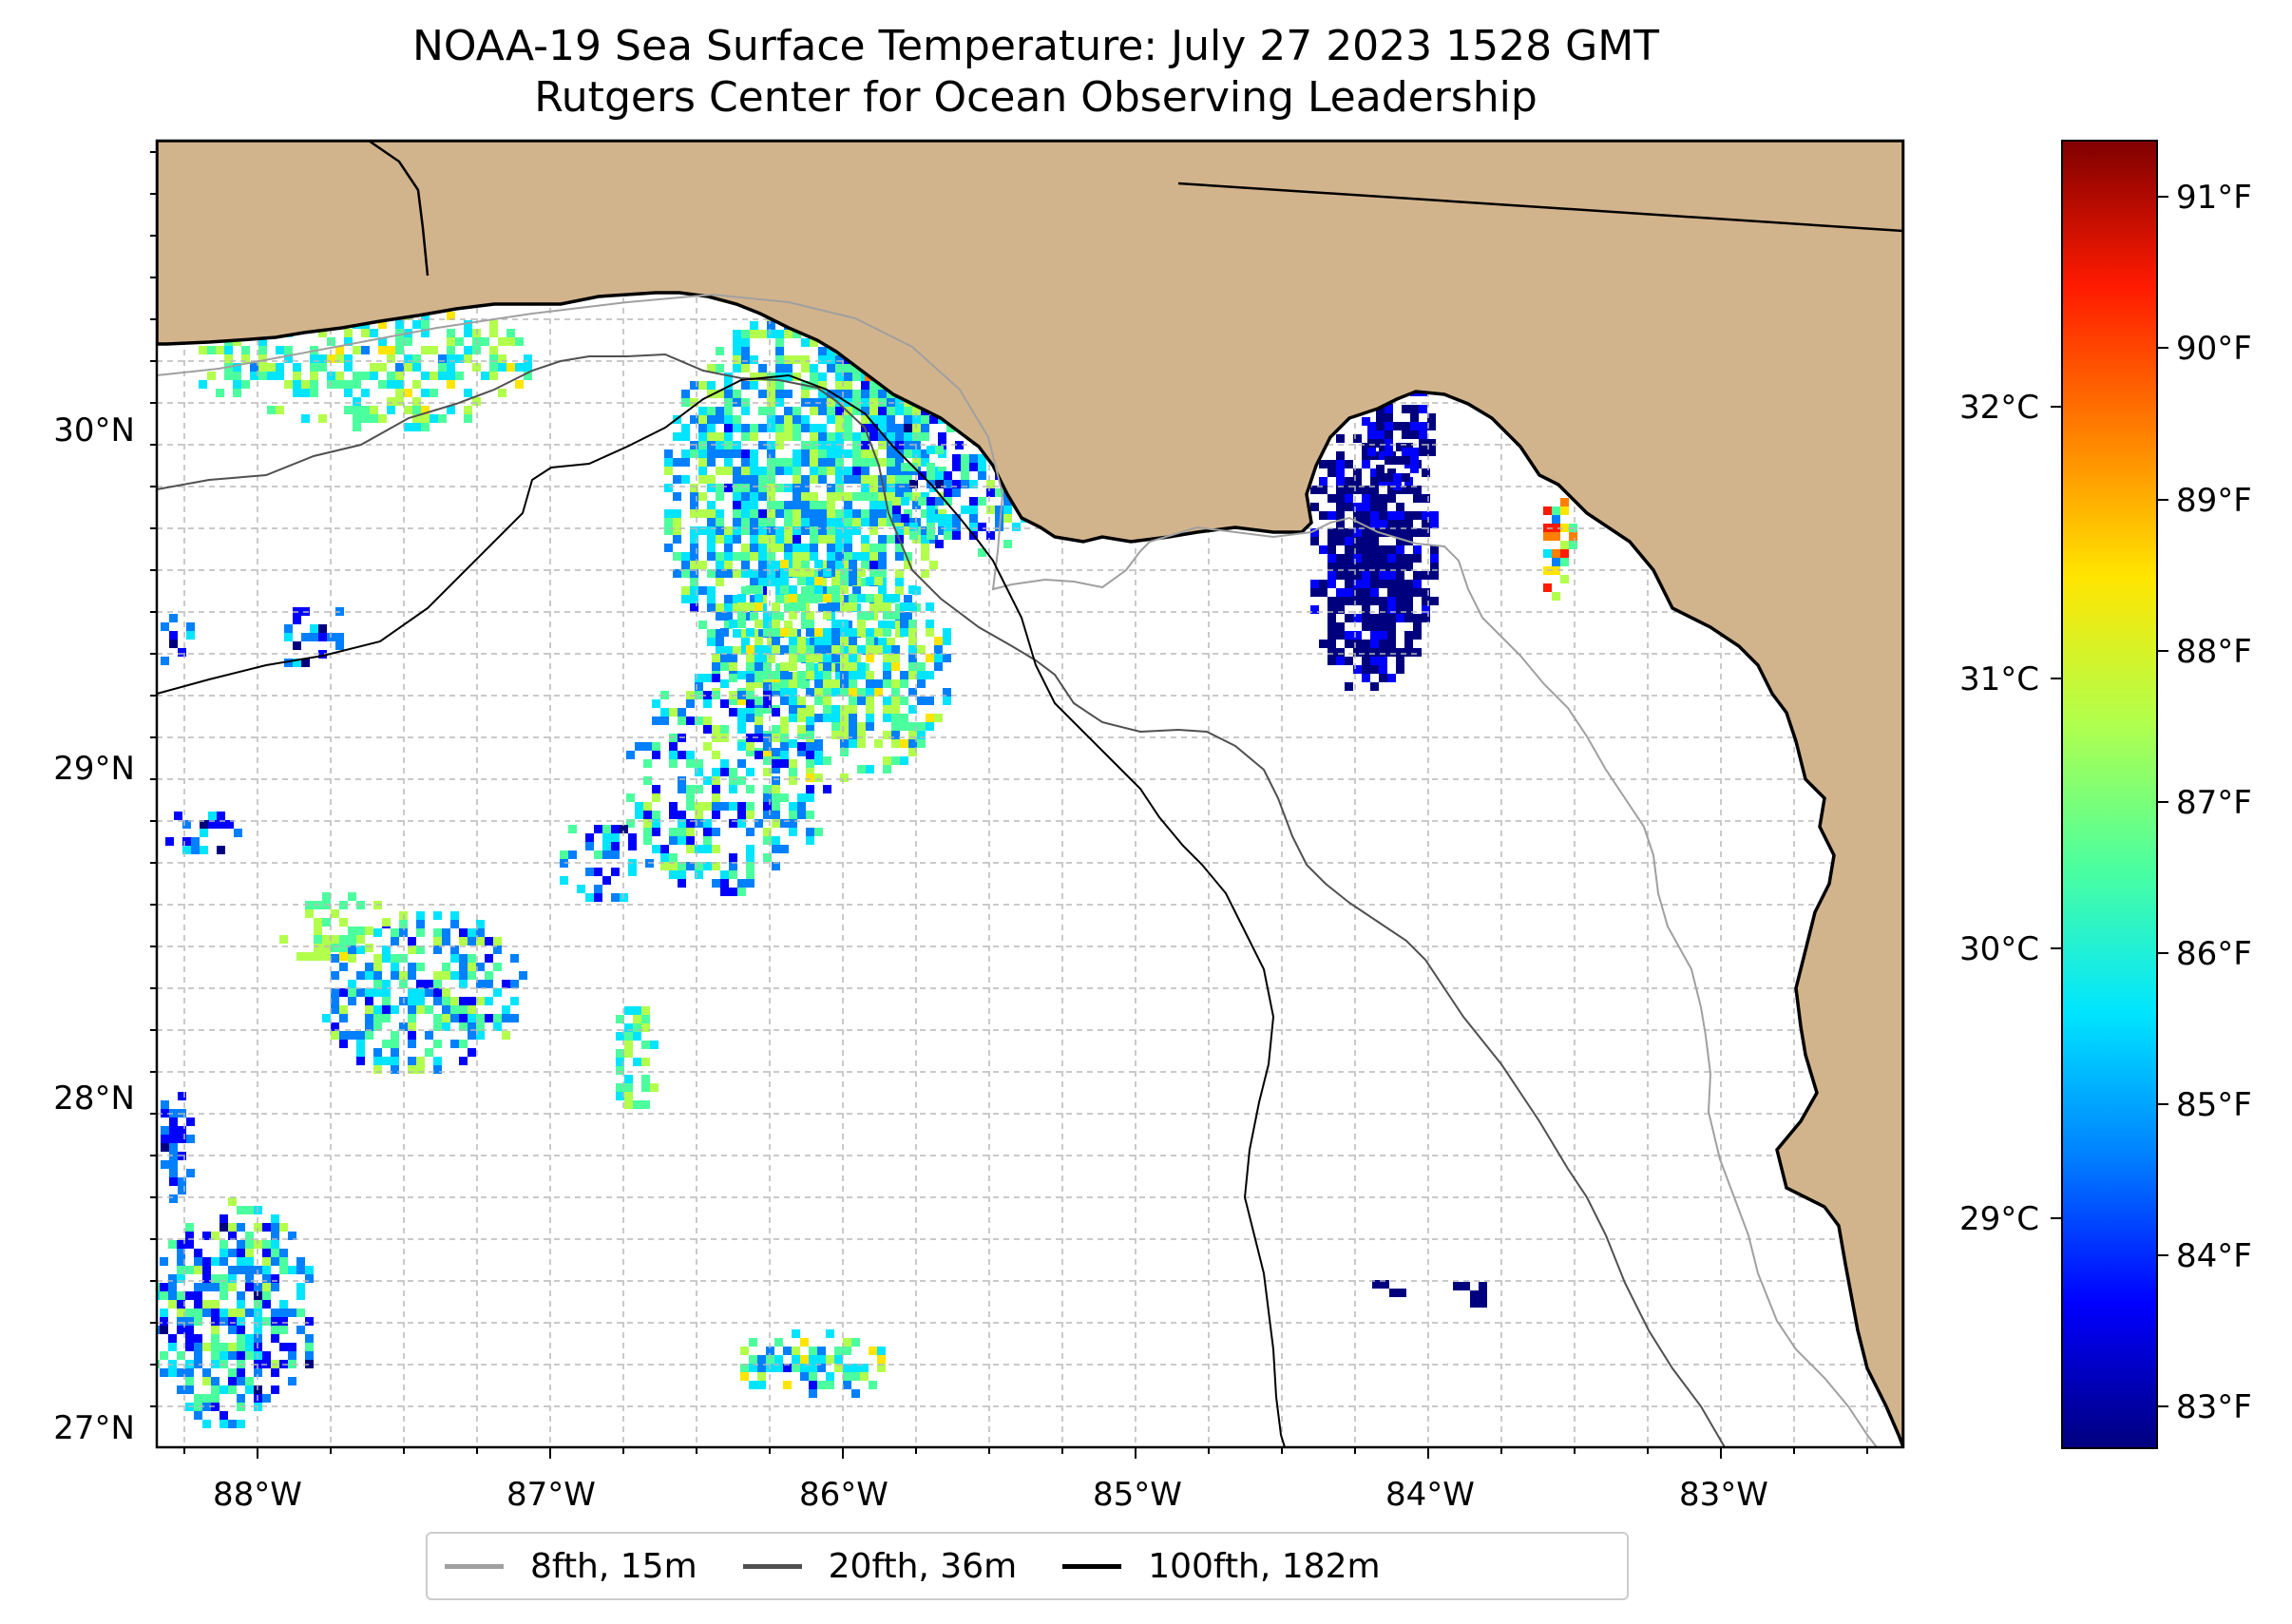  Describe the element at coordinates (94, 769) in the screenshot. I see `lat-label: 29°N` at that location.